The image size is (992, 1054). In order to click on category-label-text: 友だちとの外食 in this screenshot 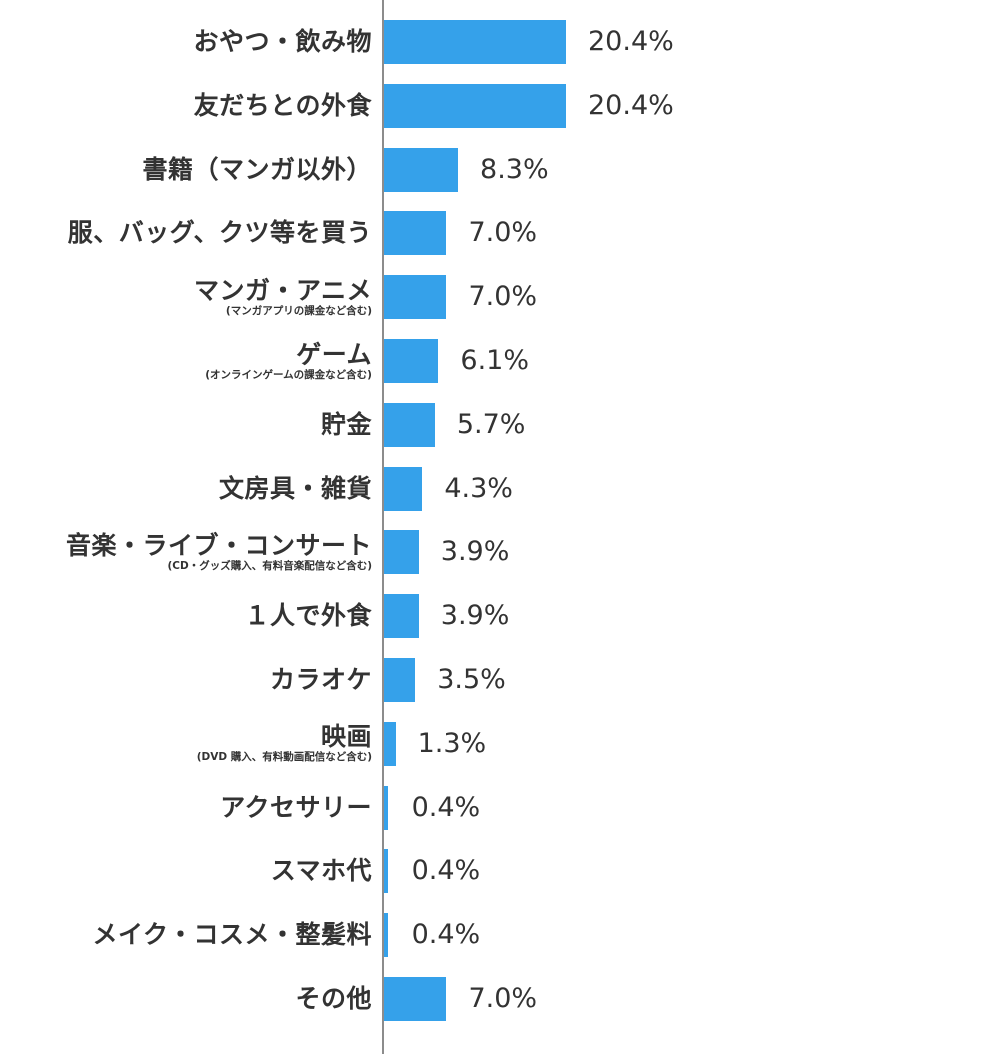, I will do `click(282, 105)`.